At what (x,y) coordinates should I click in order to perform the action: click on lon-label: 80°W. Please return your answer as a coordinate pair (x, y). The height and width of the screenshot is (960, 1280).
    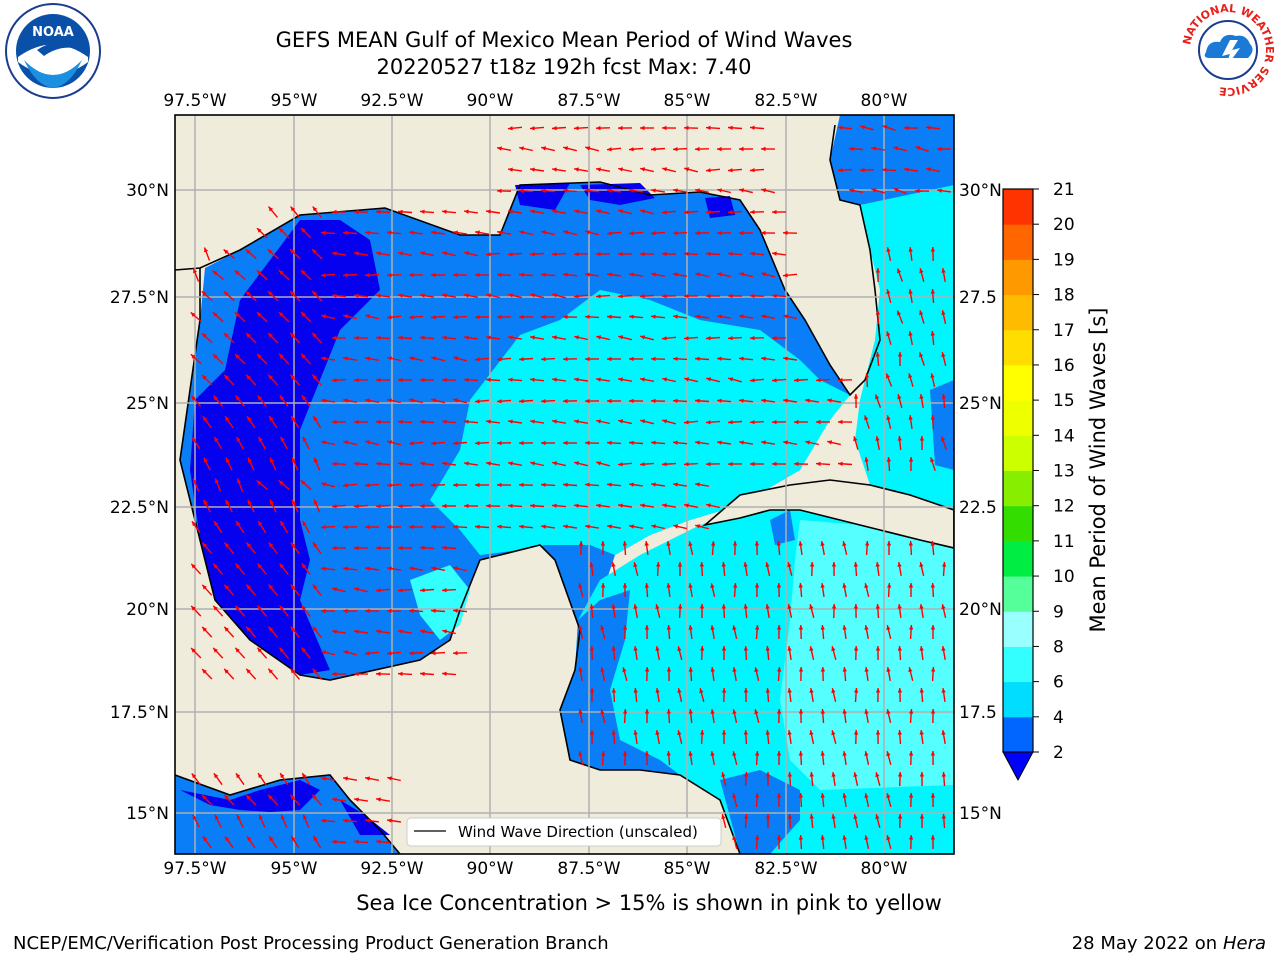
    Looking at the image, I should click on (884, 101).